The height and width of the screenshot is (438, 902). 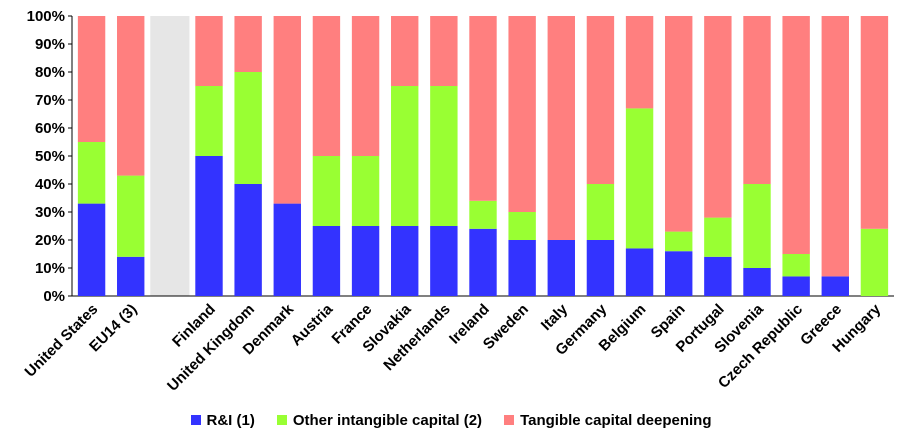 I want to click on y-tick-label: 70%, so click(x=50, y=100).